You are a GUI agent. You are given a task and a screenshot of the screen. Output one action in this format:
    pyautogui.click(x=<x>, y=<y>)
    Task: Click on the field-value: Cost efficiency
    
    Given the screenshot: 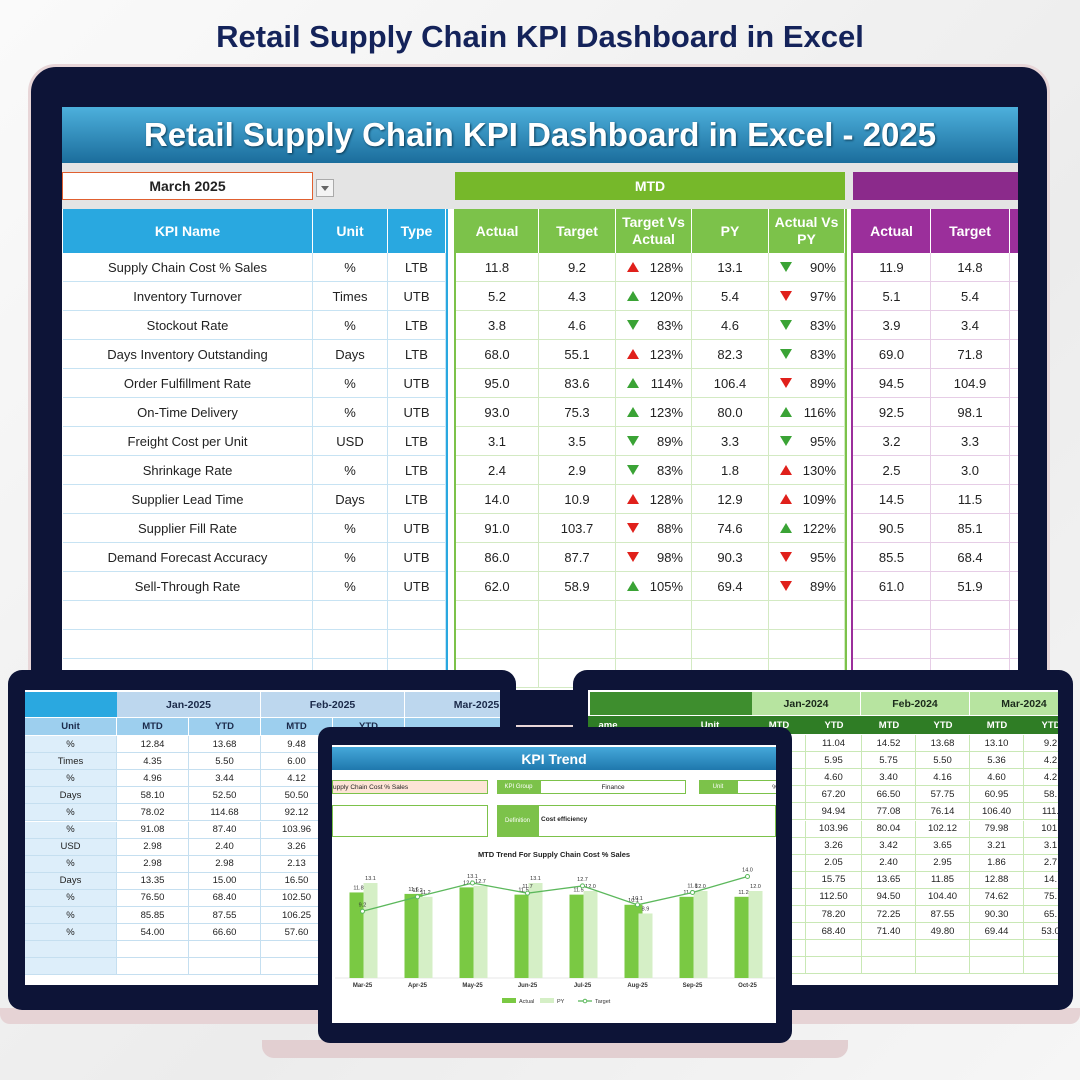 What is the action you would take?
    pyautogui.click(x=657, y=821)
    